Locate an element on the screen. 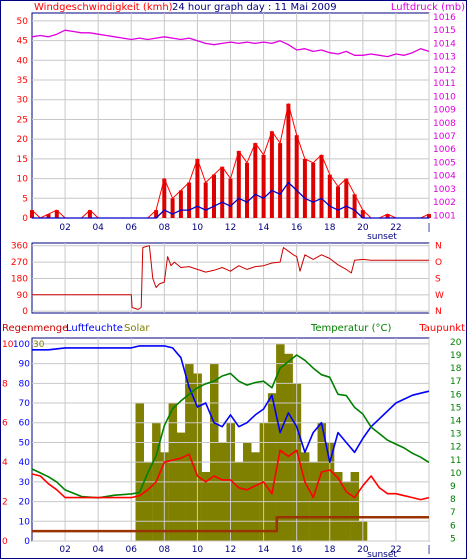 This screenshot has height=559, width=467. wind-right-tick-label: 1003 is located at coordinates (444, 190).